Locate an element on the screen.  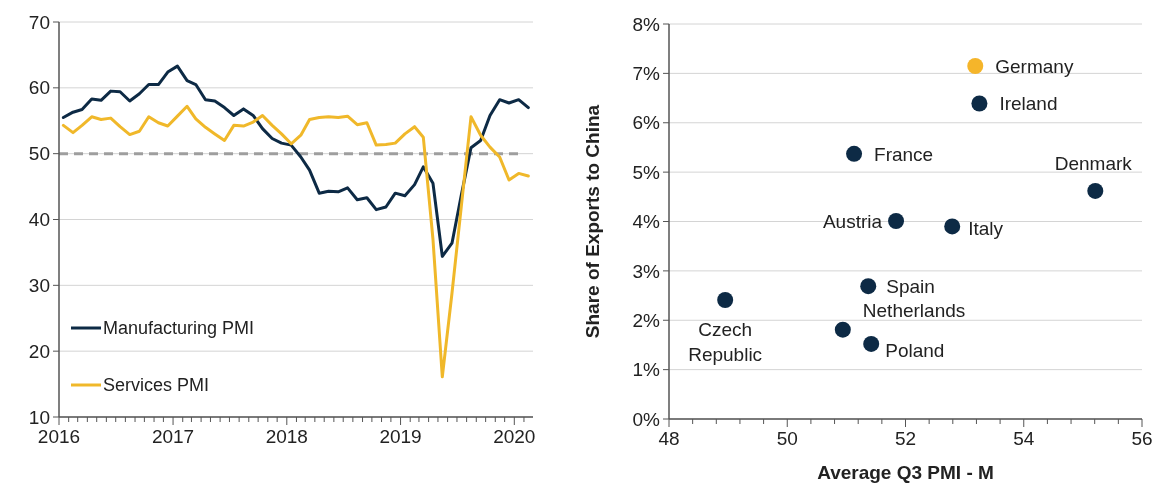
x-tick-label: 52 is located at coordinates (905, 438).